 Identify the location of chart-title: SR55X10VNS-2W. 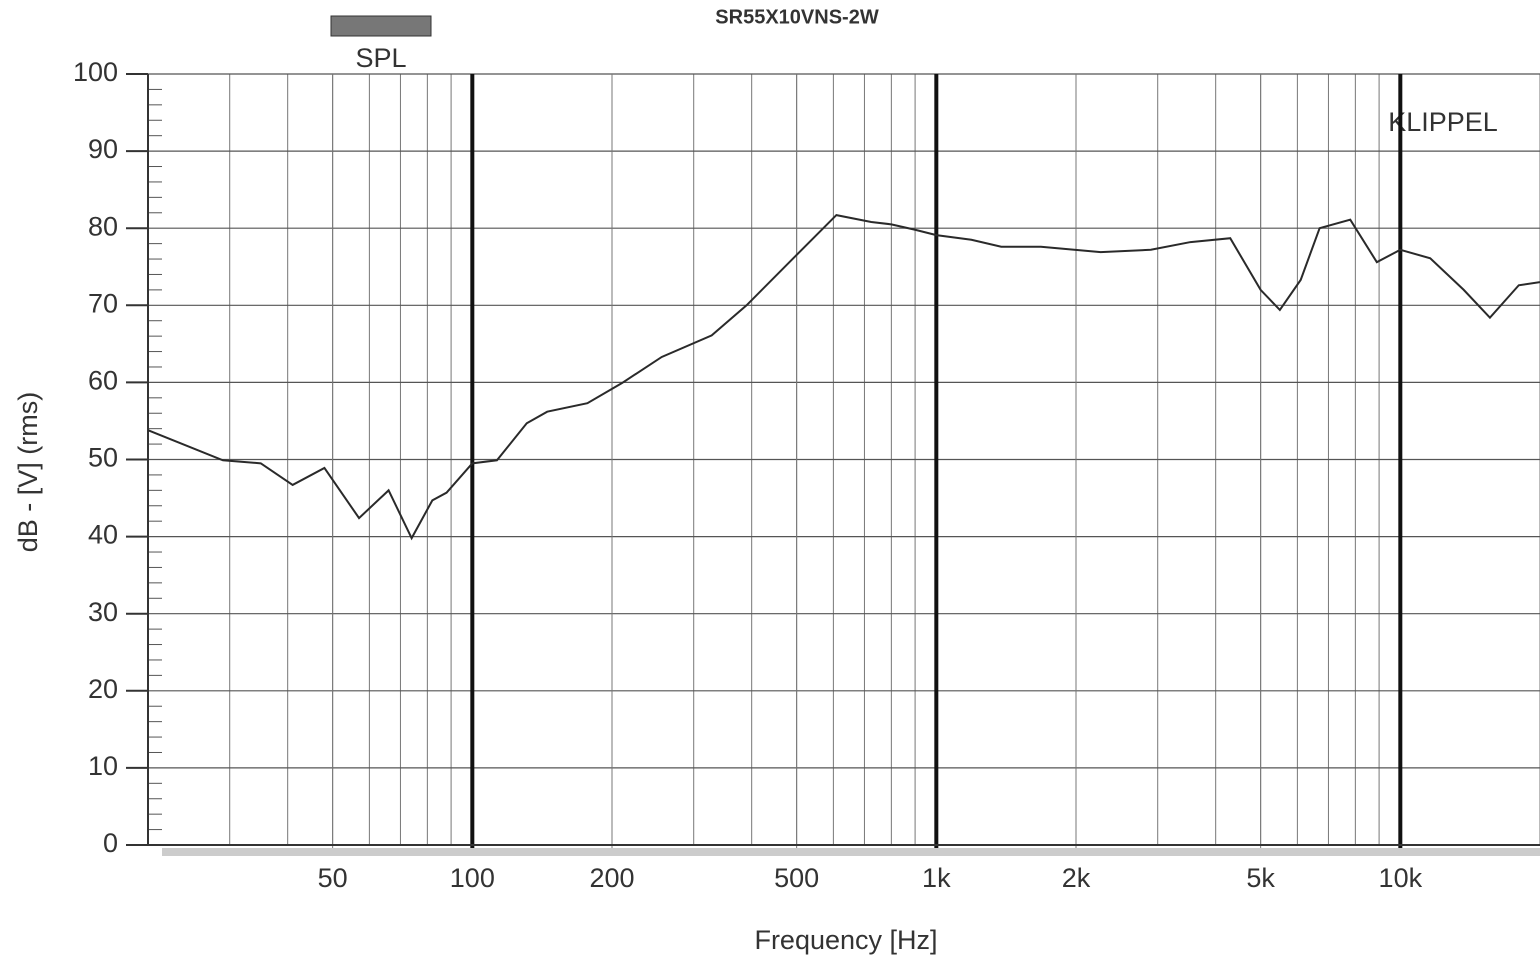
(797, 17).